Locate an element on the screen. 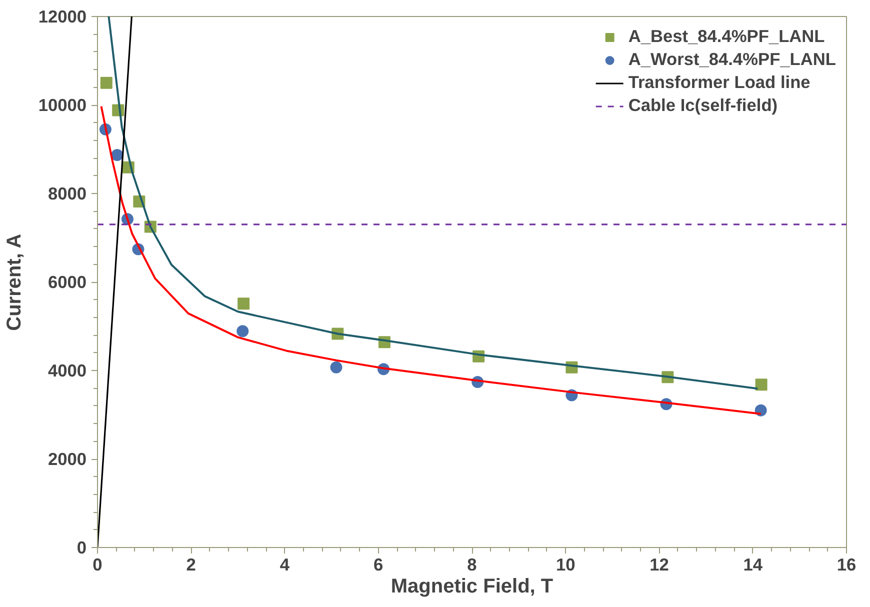 The image size is (870, 607). y-tick-label: 6000 is located at coordinates (67, 282).